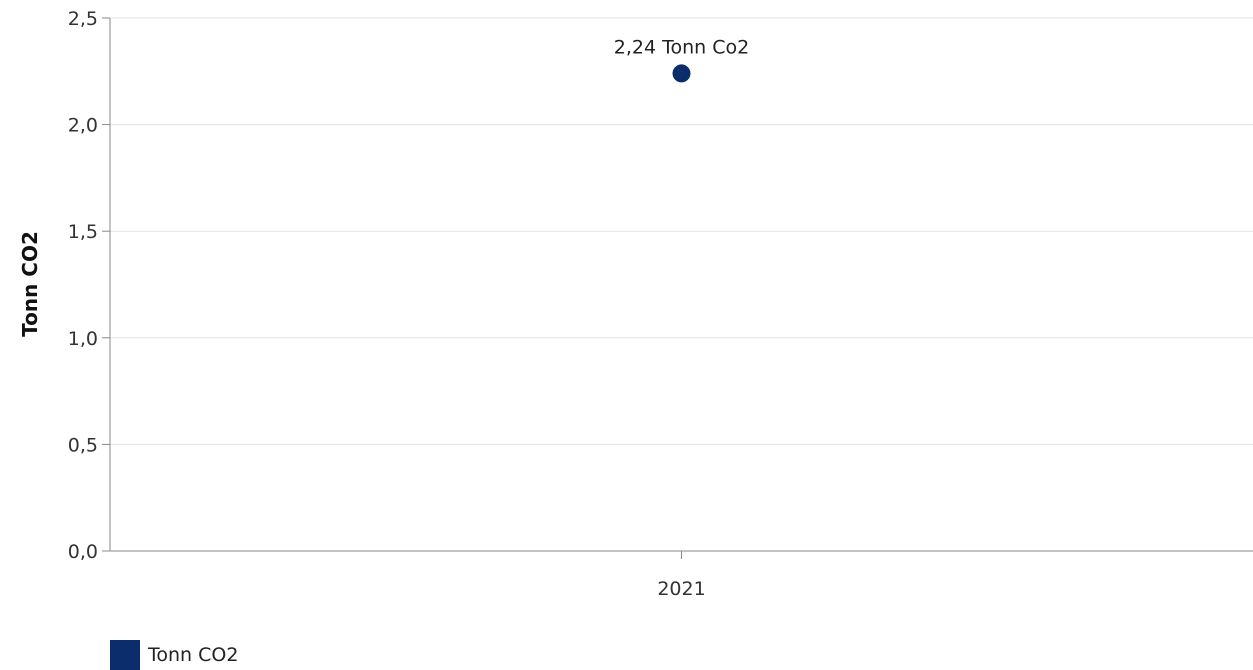 The width and height of the screenshot is (1253, 670). I want to click on y-ticks: 0,0 0,5 1,0 1,5 2,0 2,5, so click(89, 285).